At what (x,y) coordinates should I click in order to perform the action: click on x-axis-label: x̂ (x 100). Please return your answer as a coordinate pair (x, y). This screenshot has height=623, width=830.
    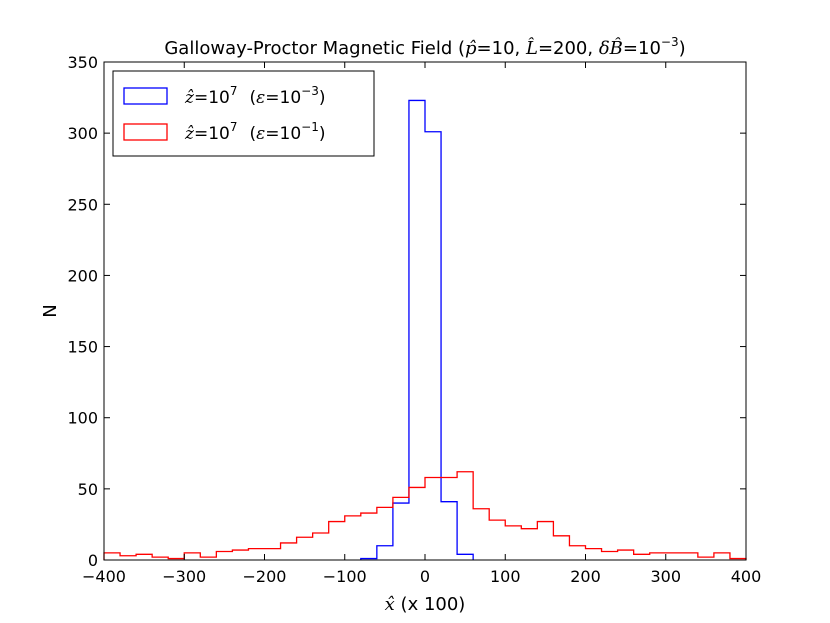
    Looking at the image, I should click on (425, 604).